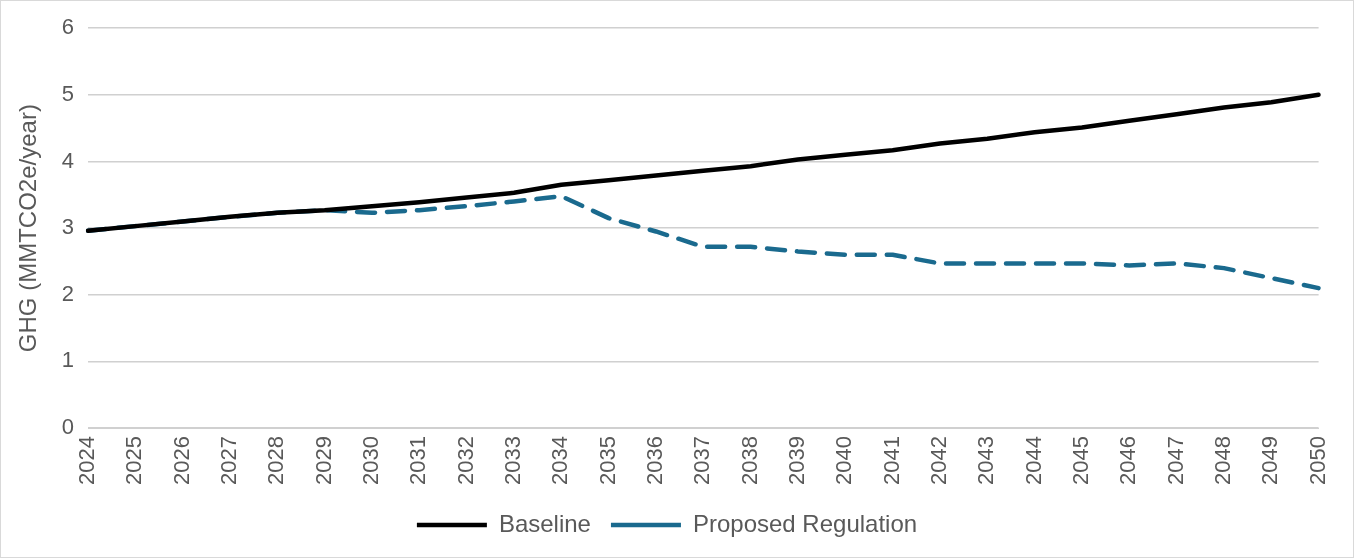 Image resolution: width=1354 pixels, height=558 pixels. Describe the element at coordinates (1270, 461) in the screenshot. I see `x-tick-label: 2049` at that location.